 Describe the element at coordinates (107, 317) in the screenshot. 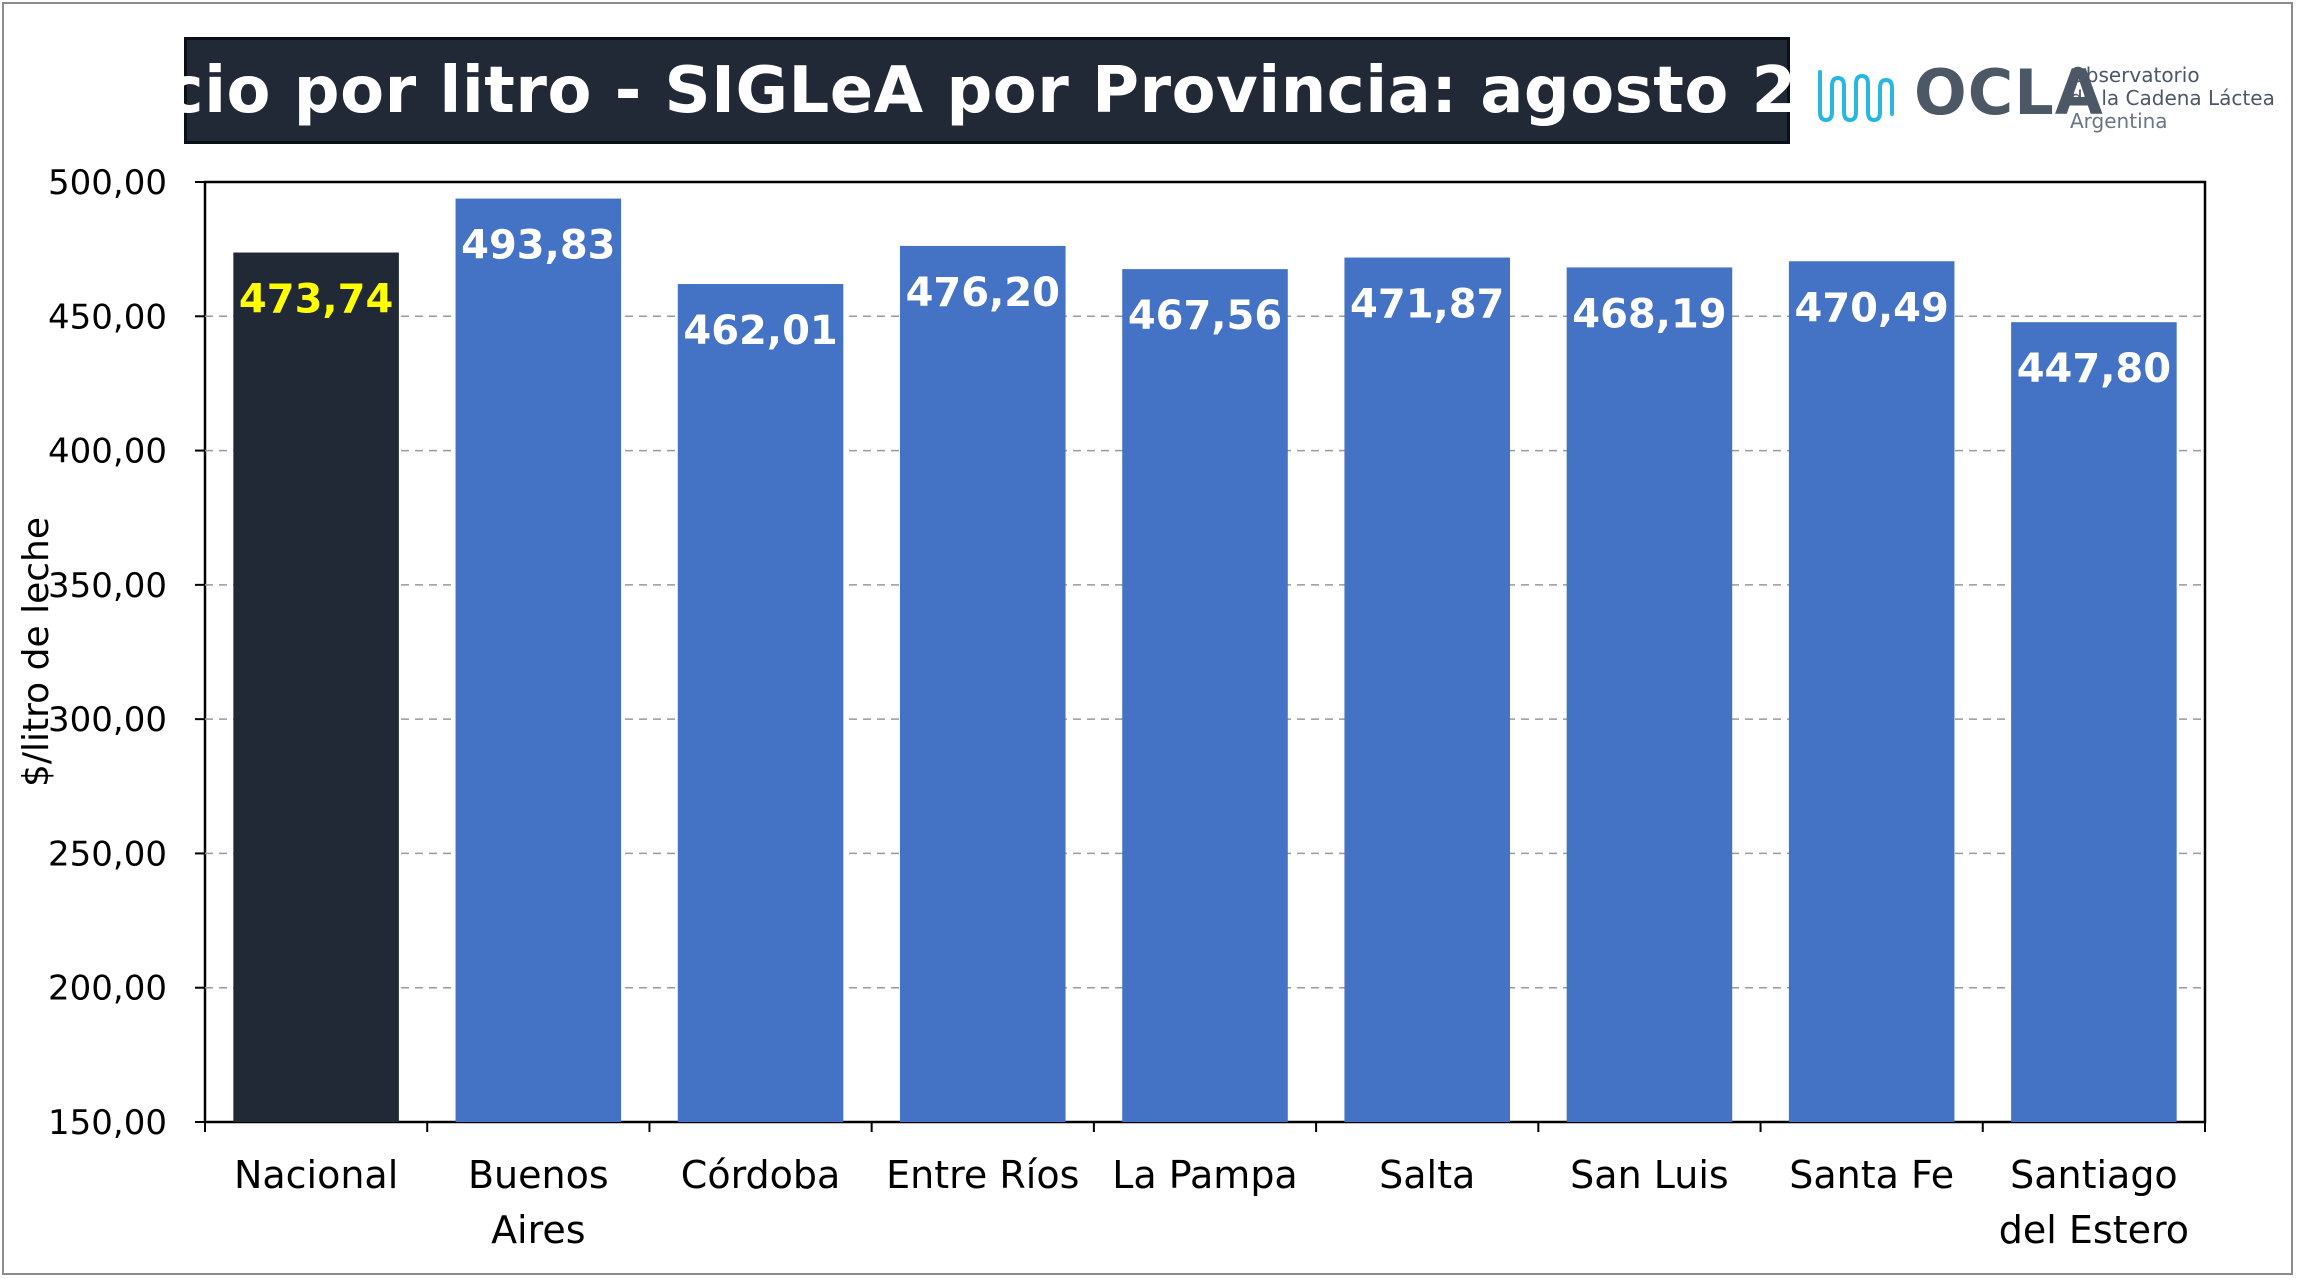

I see `y-tick-label: 450,00` at that location.